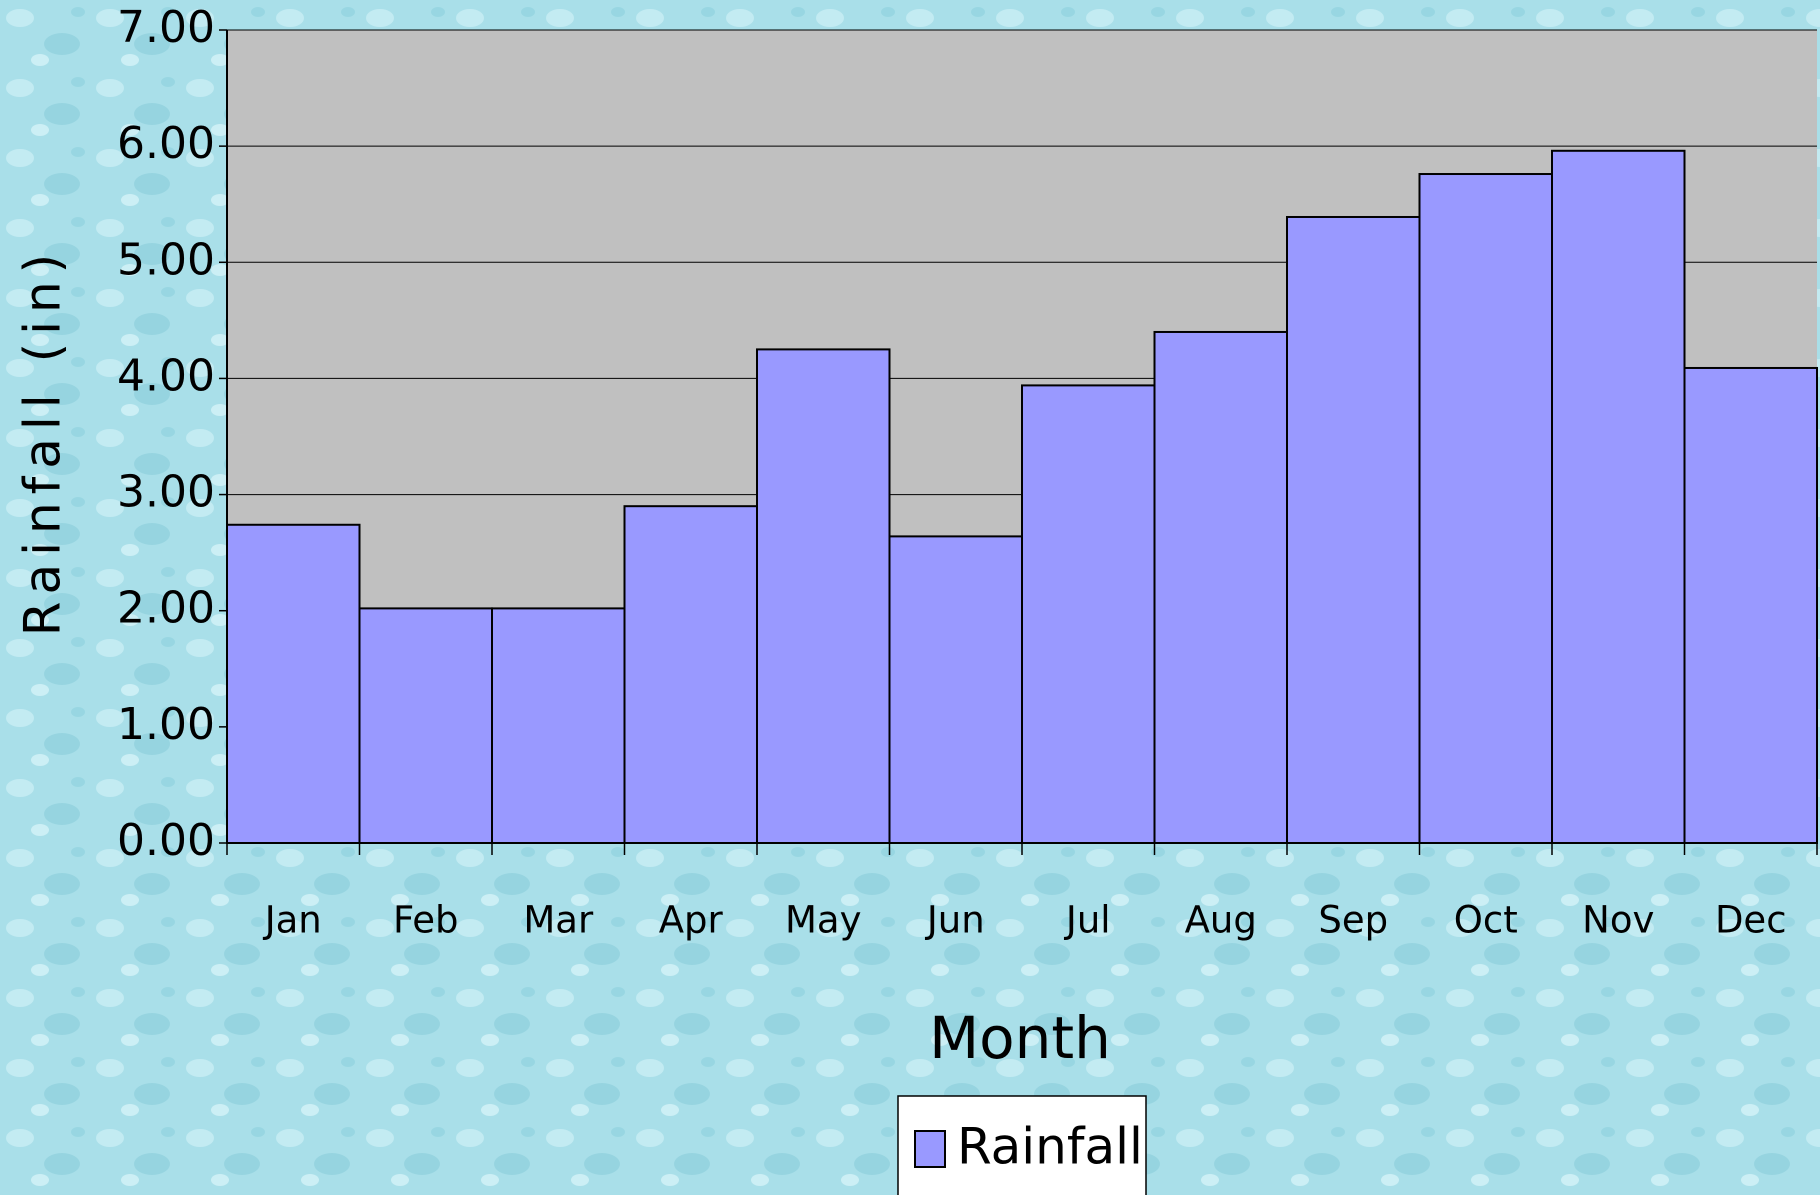 The height and width of the screenshot is (1195, 1820). I want to click on x-tick-label: May, so click(823, 920).